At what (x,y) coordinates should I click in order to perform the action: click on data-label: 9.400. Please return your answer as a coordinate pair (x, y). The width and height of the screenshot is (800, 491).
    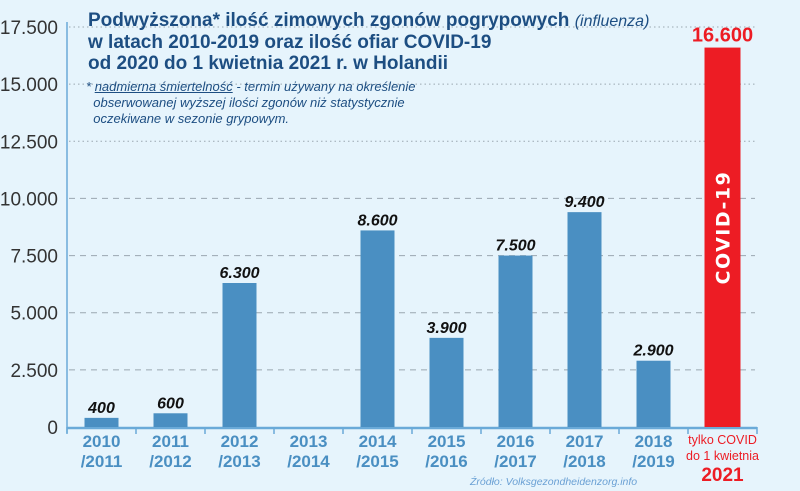
    Looking at the image, I should click on (584, 202).